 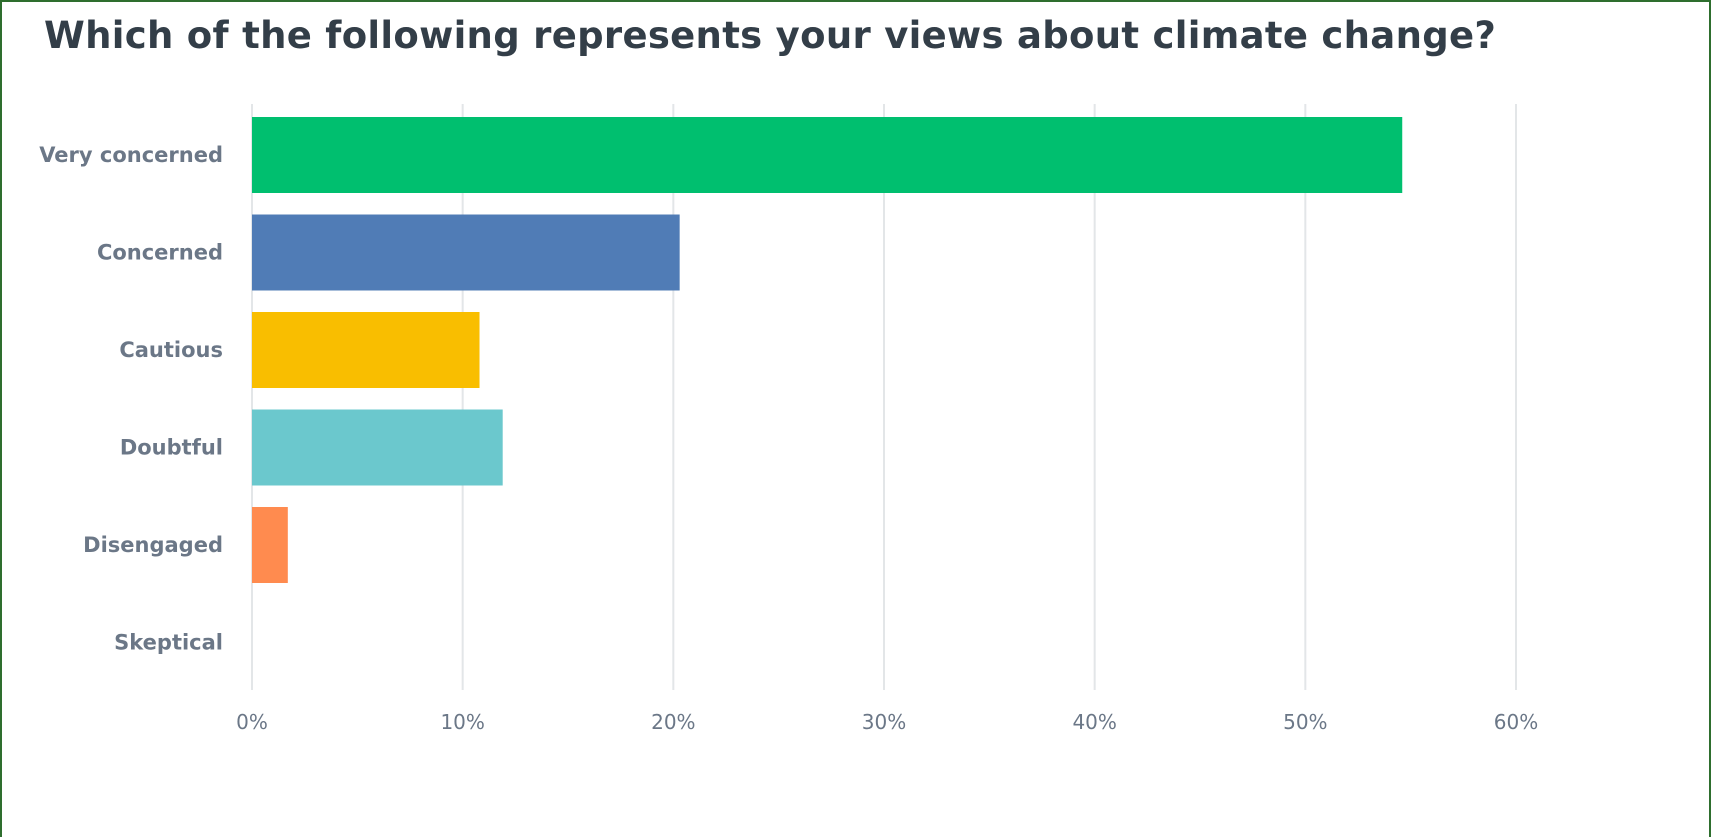 I want to click on category-label-doubtful: Doubtful, so click(x=171, y=448).